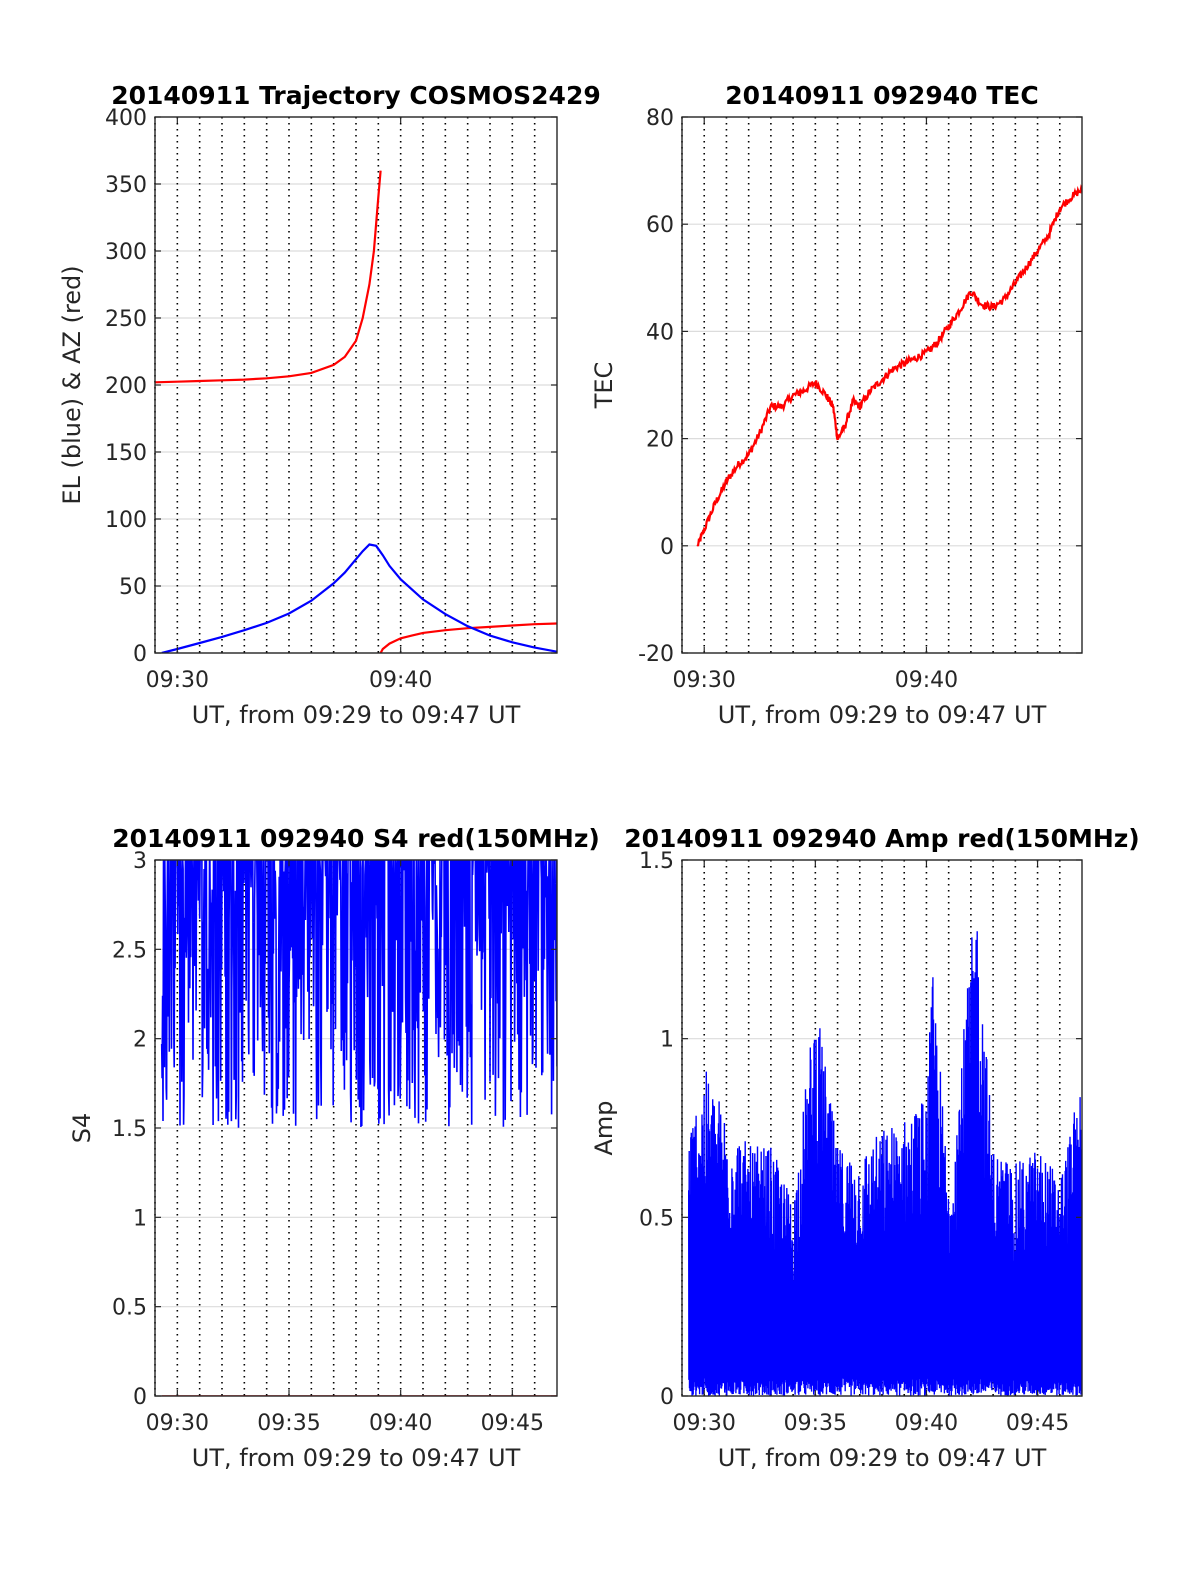 The width and height of the screenshot is (1200, 1575). Describe the element at coordinates (660, 332) in the screenshot. I see `y-tick-label: 40` at that location.